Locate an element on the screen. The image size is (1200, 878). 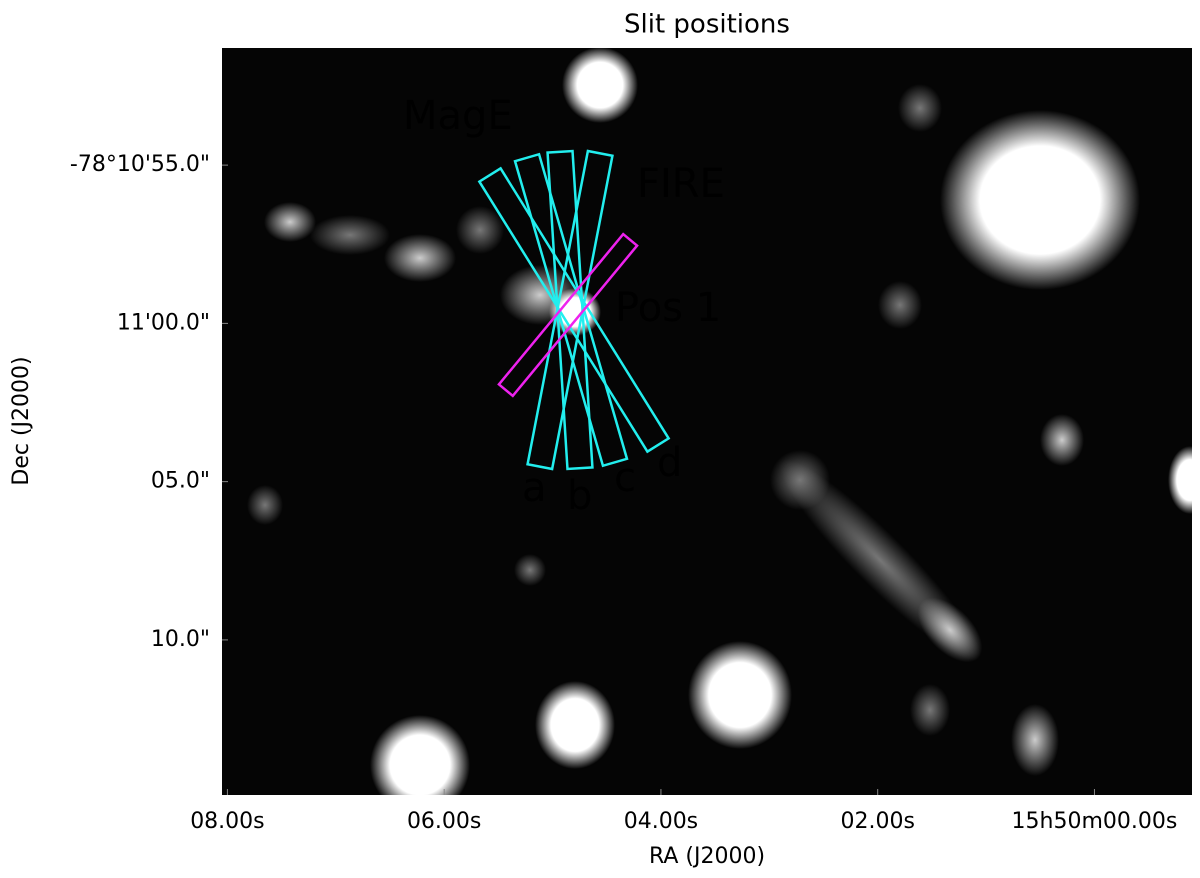
x-tick-label: 02.00s is located at coordinates (877, 821).